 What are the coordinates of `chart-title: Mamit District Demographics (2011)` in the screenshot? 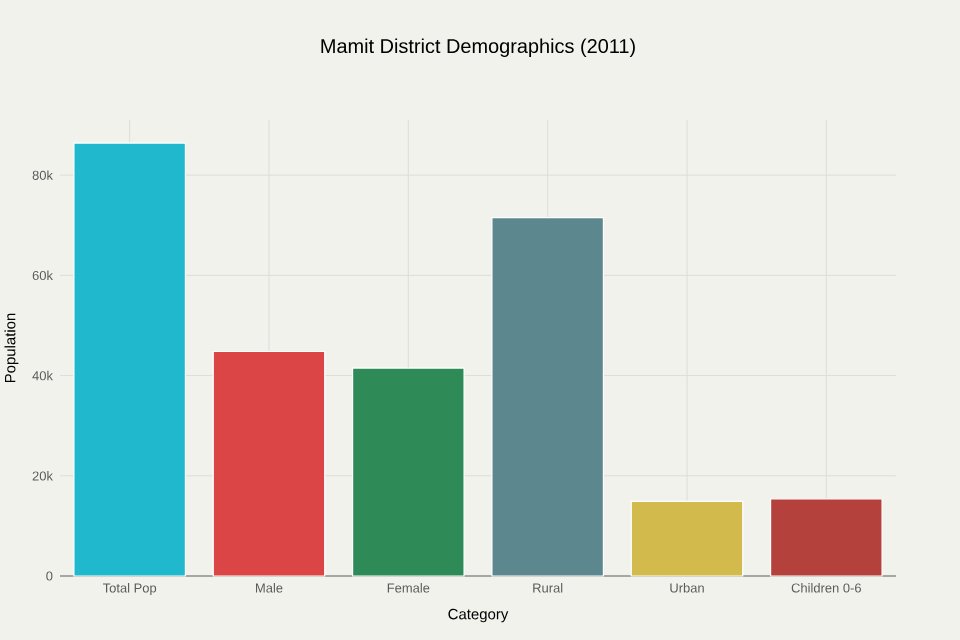 It's located at (478, 48).